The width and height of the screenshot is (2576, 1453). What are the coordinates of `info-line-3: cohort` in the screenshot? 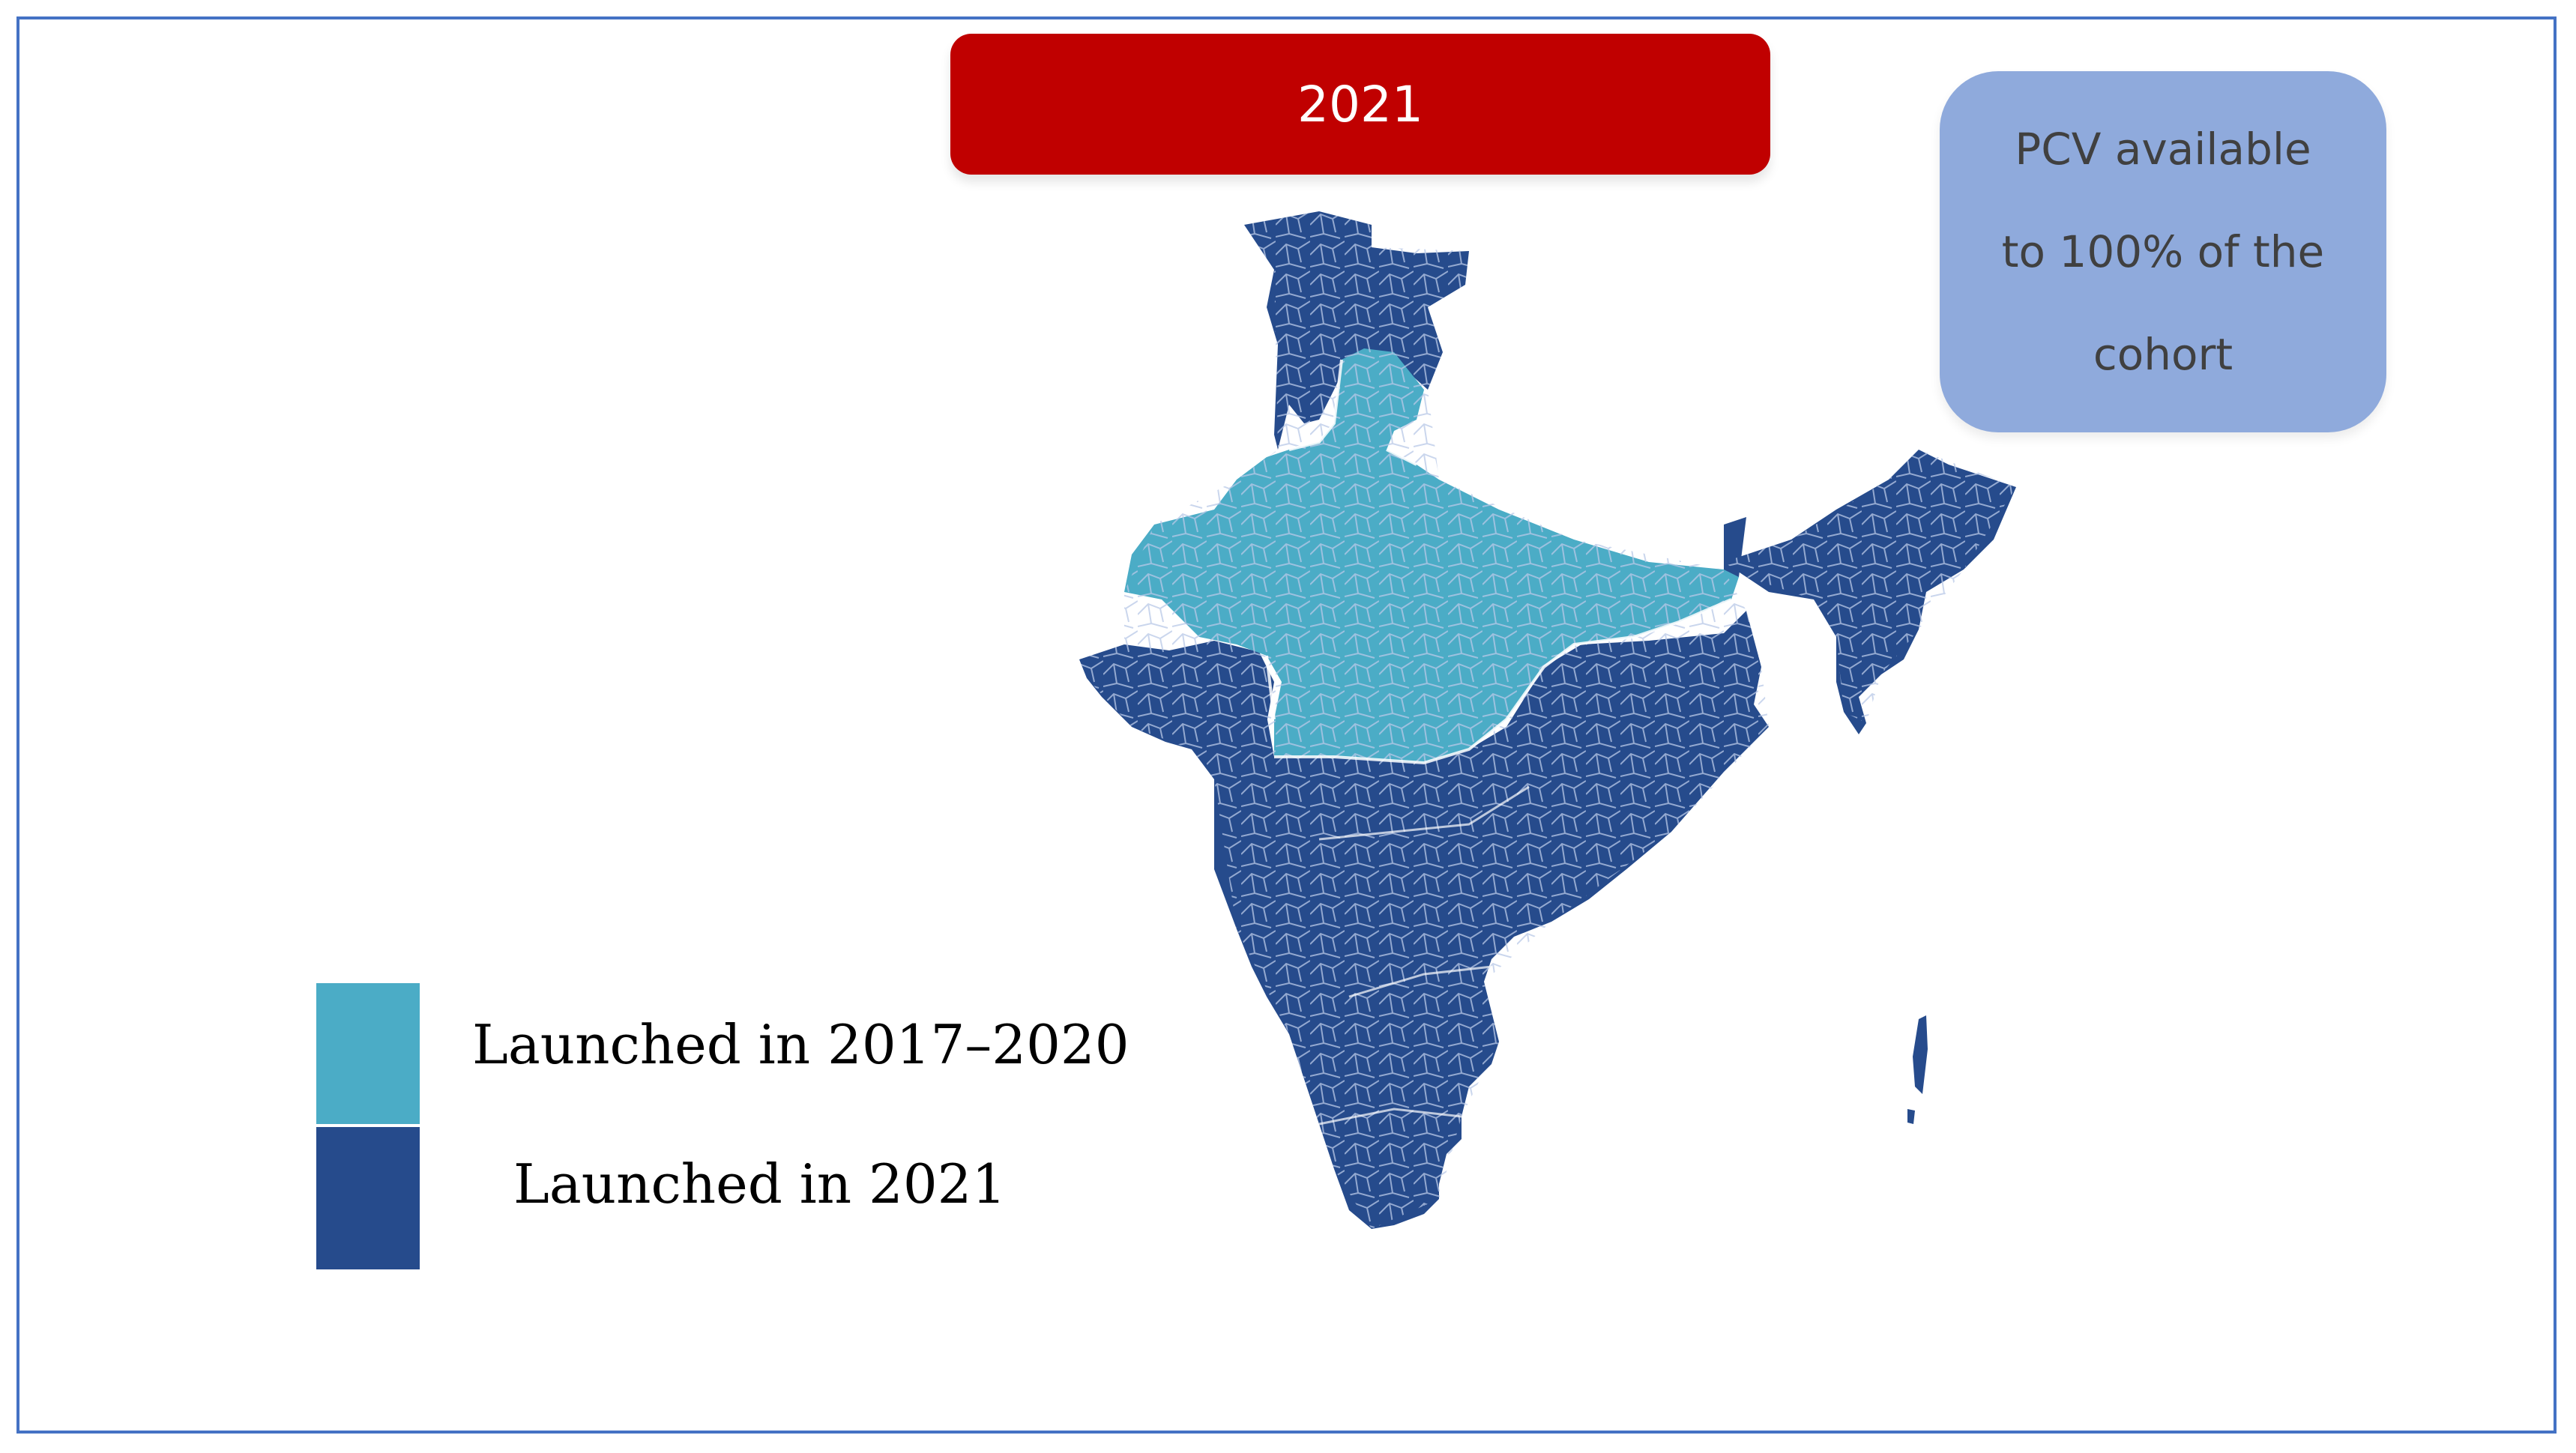 It's located at (2163, 354).